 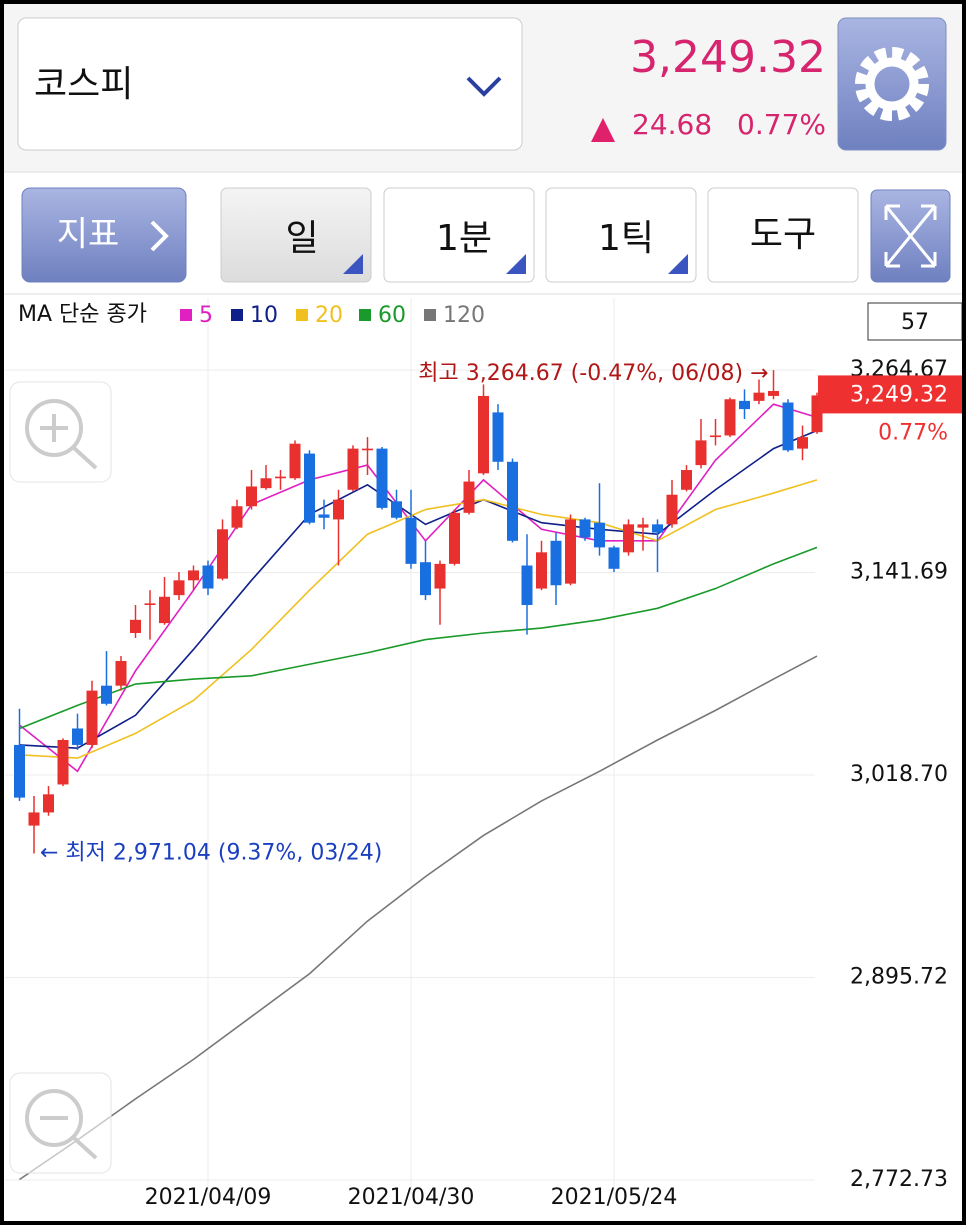 What do you see at coordinates (781, 124) in the screenshot?
I see `change-pct: 0.77%` at bounding box center [781, 124].